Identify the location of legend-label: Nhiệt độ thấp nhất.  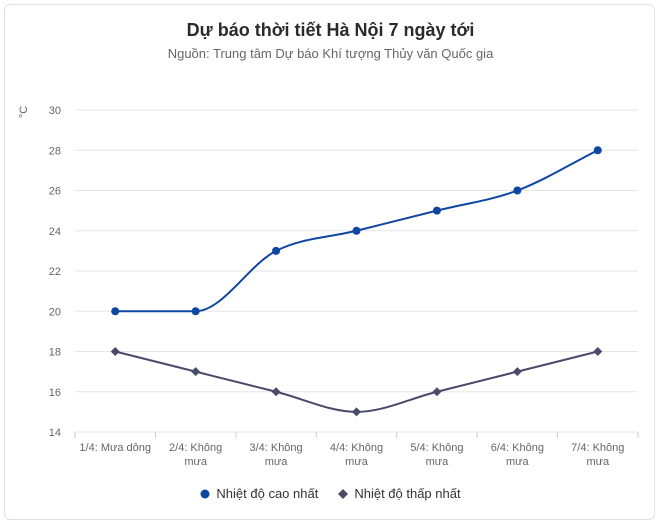
(407, 493).